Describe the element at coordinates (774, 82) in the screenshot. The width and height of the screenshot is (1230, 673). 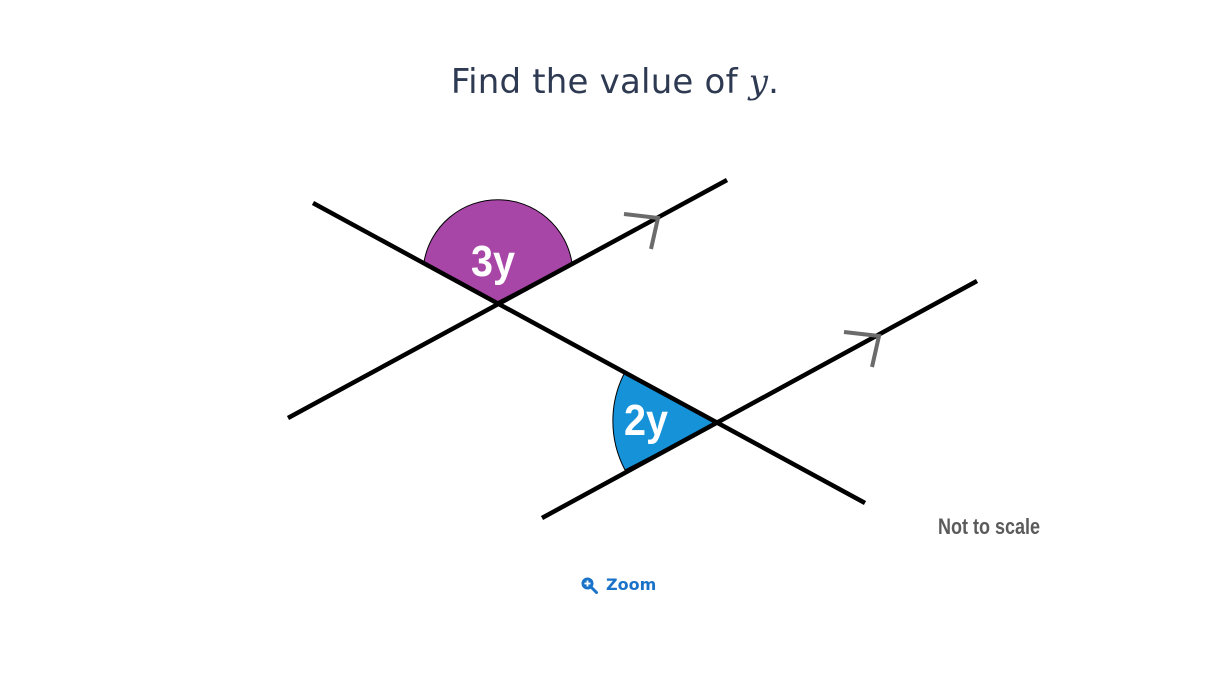
I see `question-suffix: .` at that location.